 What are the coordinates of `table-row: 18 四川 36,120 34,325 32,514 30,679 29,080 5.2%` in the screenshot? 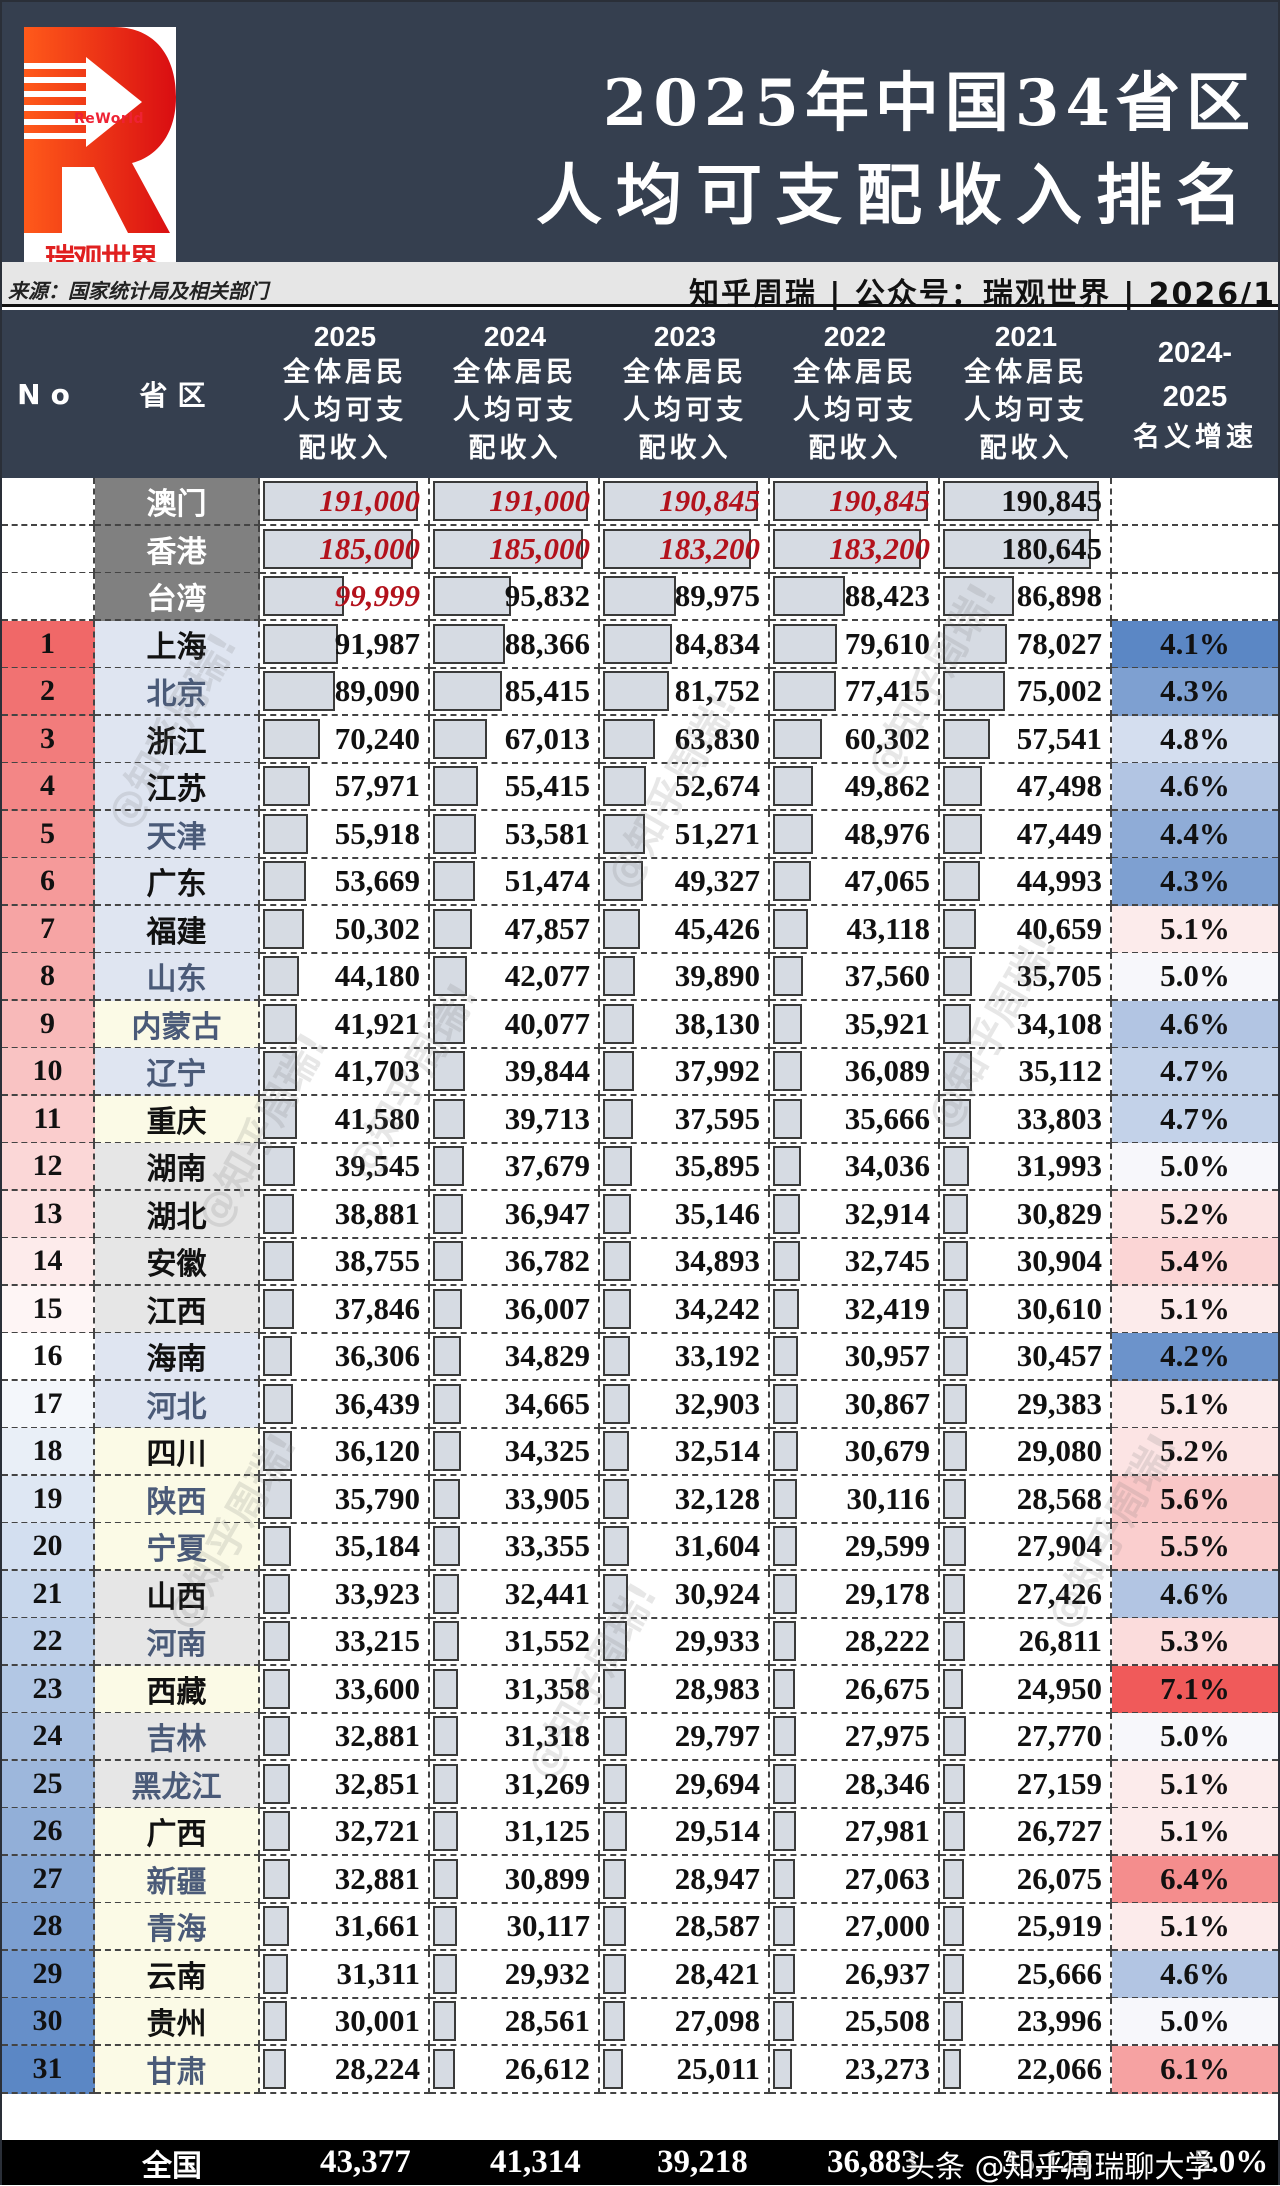 It's located at (640, 1452).